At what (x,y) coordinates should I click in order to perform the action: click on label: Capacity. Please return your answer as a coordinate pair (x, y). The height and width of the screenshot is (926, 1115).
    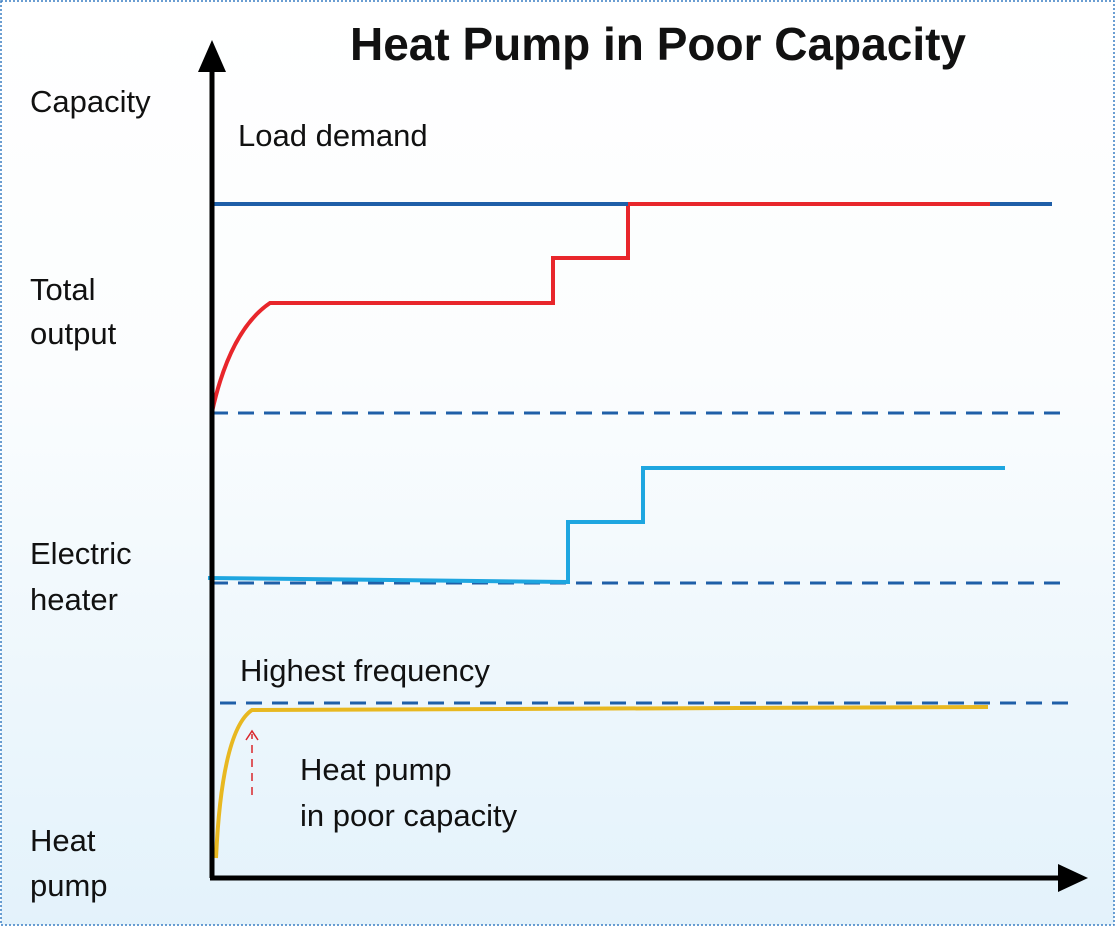
    Looking at the image, I should click on (90, 101).